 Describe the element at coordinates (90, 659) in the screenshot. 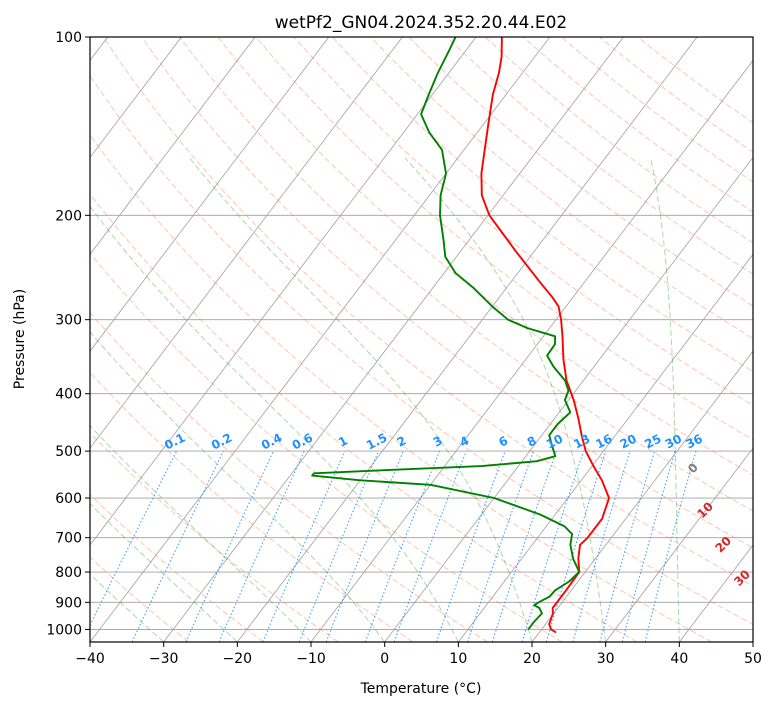

I see `x-tick-label: −40` at that location.